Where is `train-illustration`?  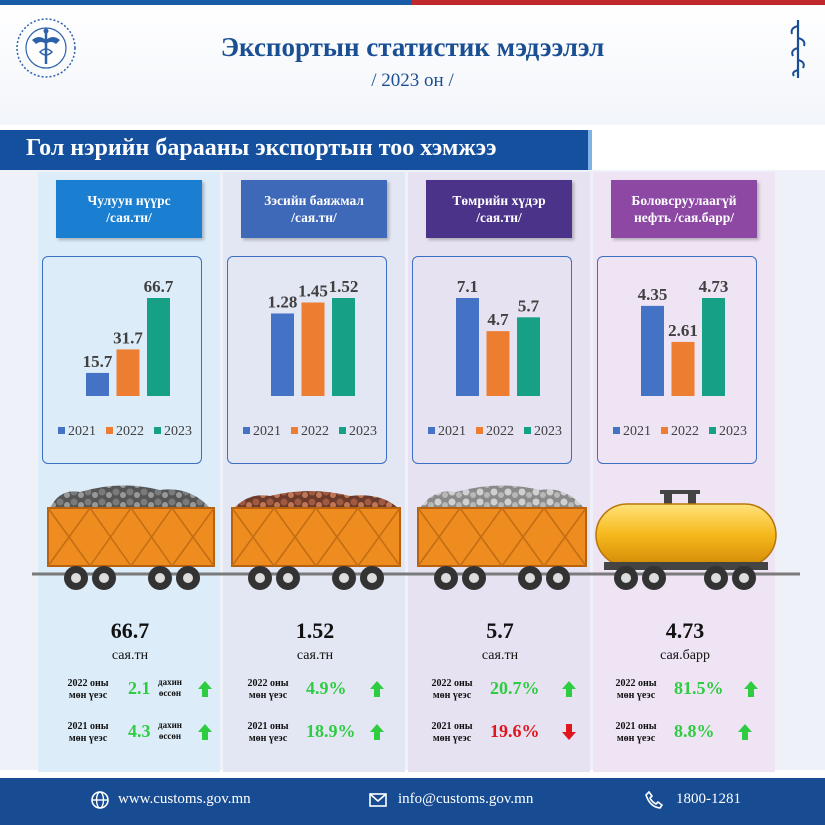
train-illustration is located at coordinates (416, 537).